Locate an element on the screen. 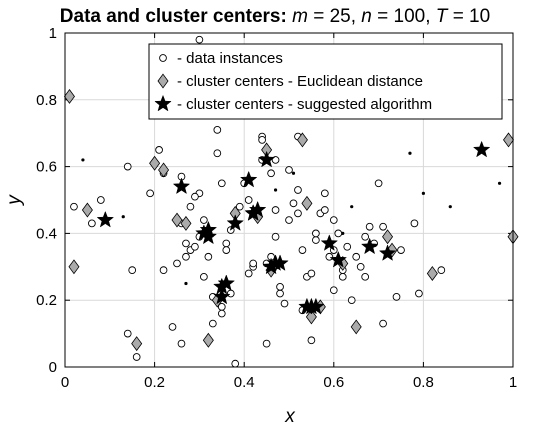  x-tick-label: 0.8 is located at coordinates (423, 382).